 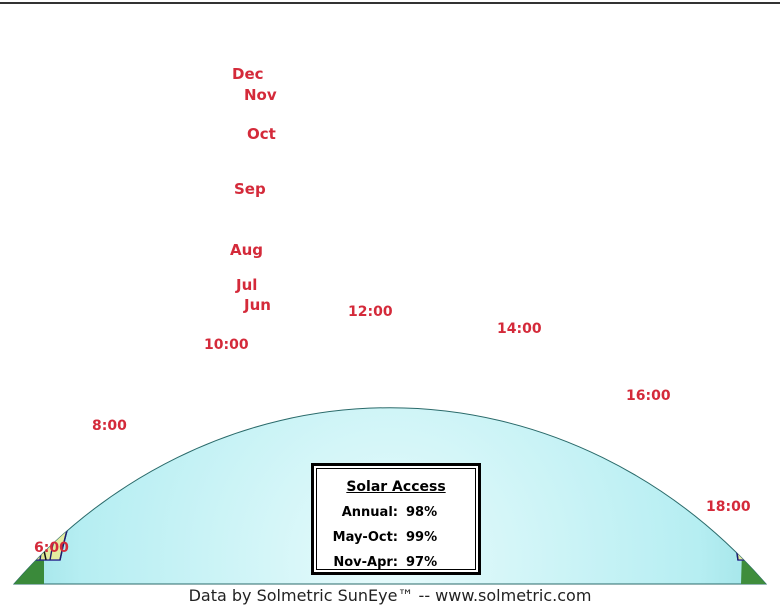 What do you see at coordinates (109, 426) in the screenshot?
I see `hour-label-8: 8:00` at bounding box center [109, 426].